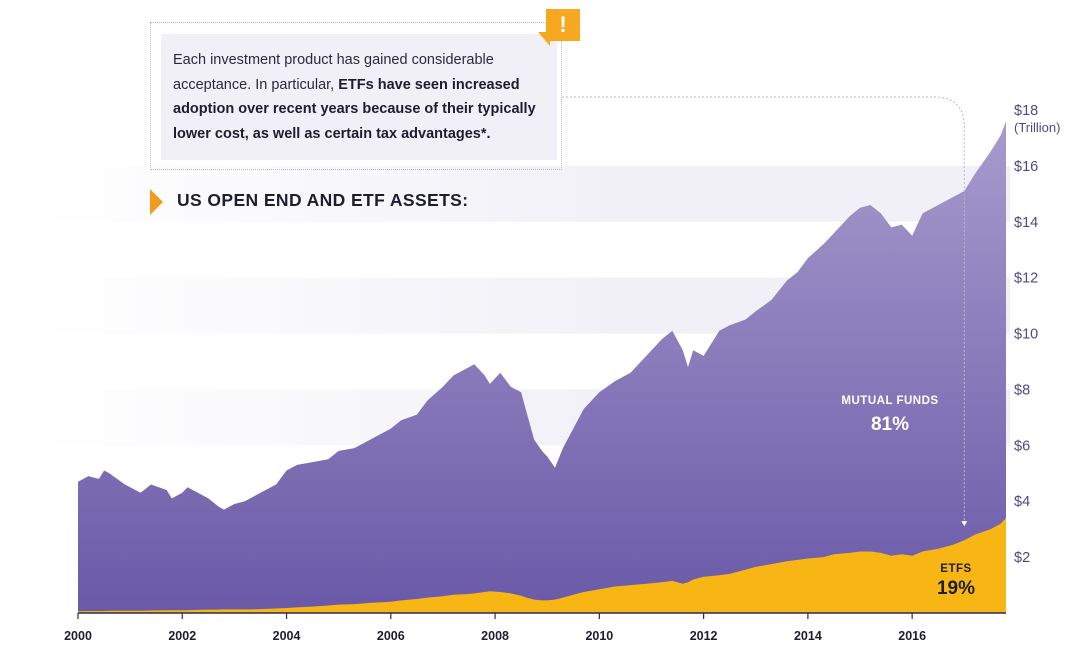 The width and height of the screenshot is (1070, 657). I want to click on y-tick-label: $2, so click(1022, 558).